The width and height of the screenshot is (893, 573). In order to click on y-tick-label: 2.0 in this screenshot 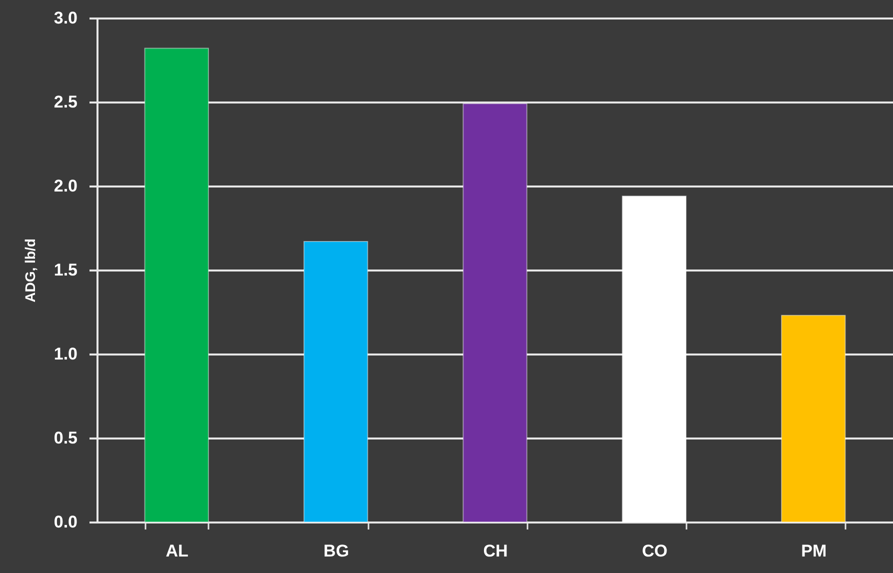, I will do `click(66, 186)`.